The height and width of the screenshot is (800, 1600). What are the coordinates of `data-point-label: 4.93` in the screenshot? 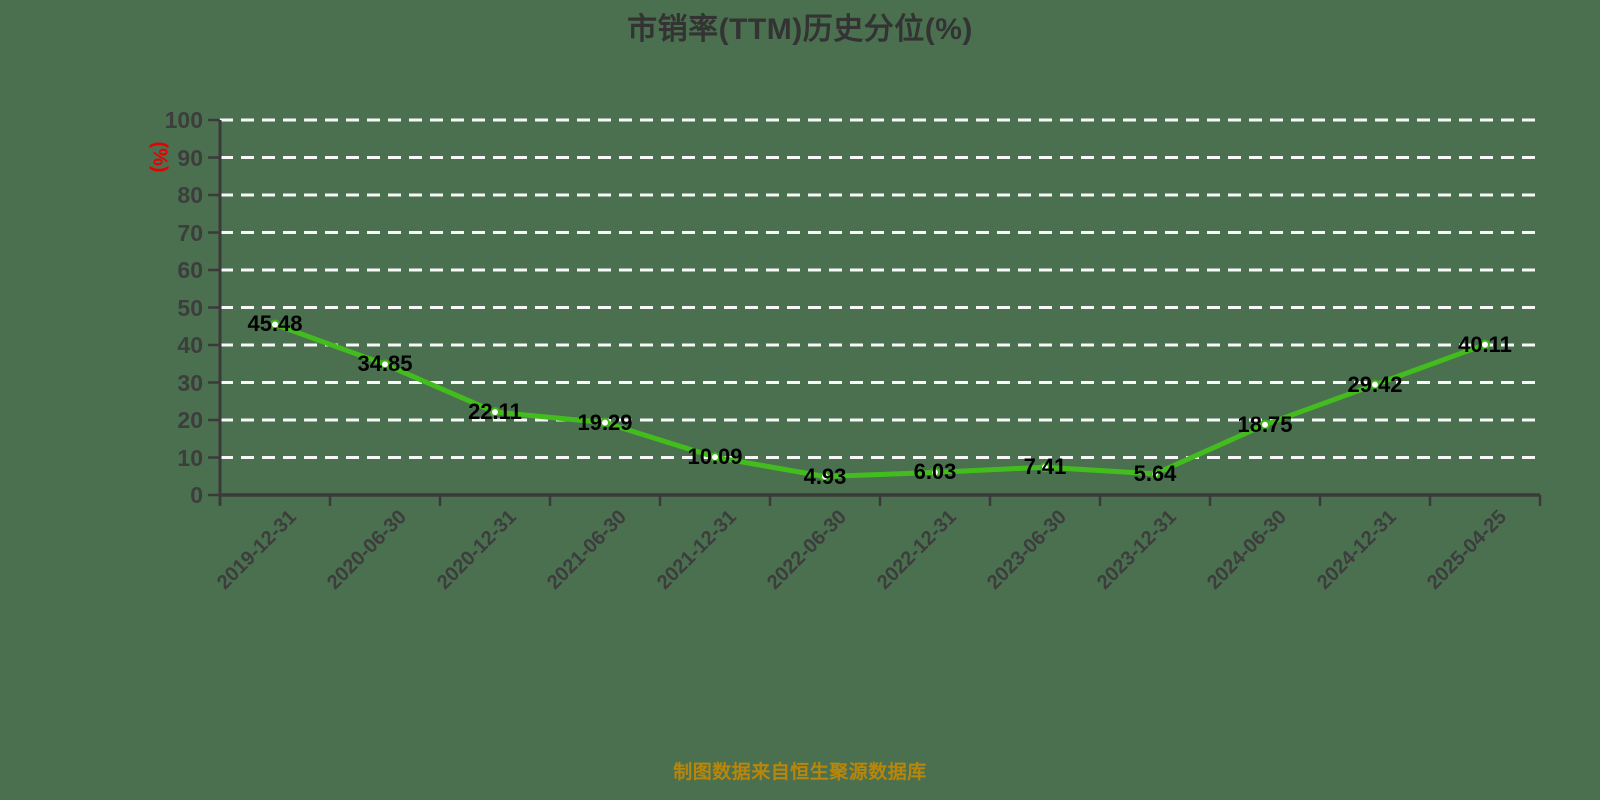 It's located at (825, 476).